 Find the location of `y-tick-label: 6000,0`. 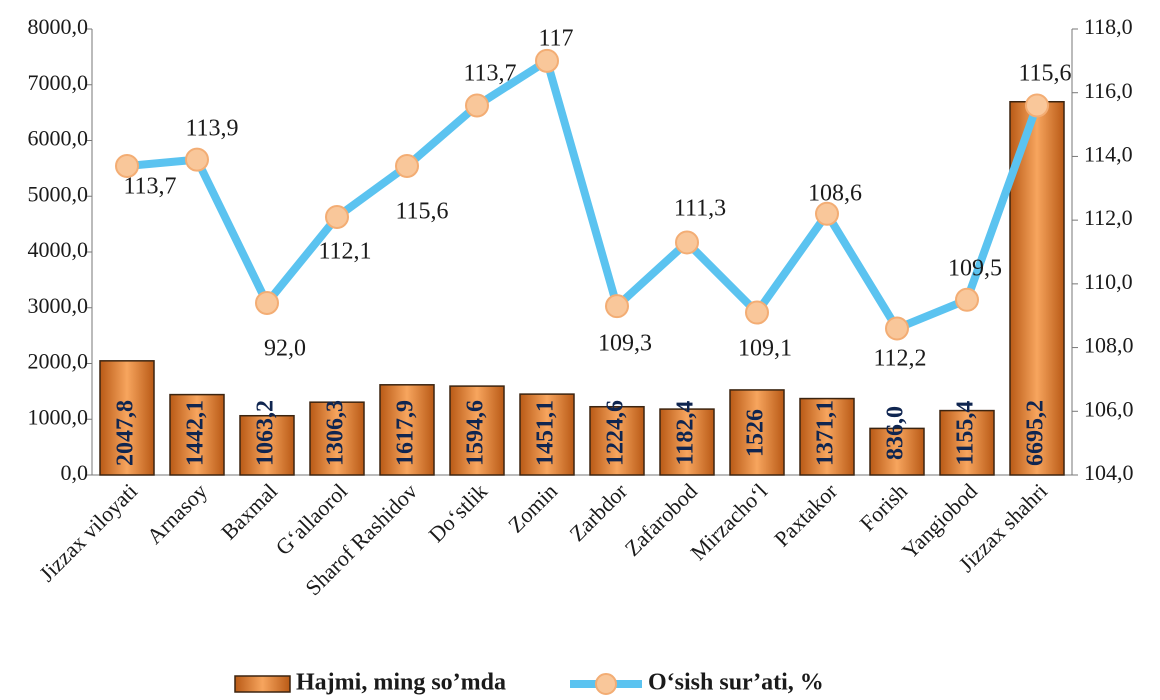

y-tick-label: 6000,0 is located at coordinates (58, 138).